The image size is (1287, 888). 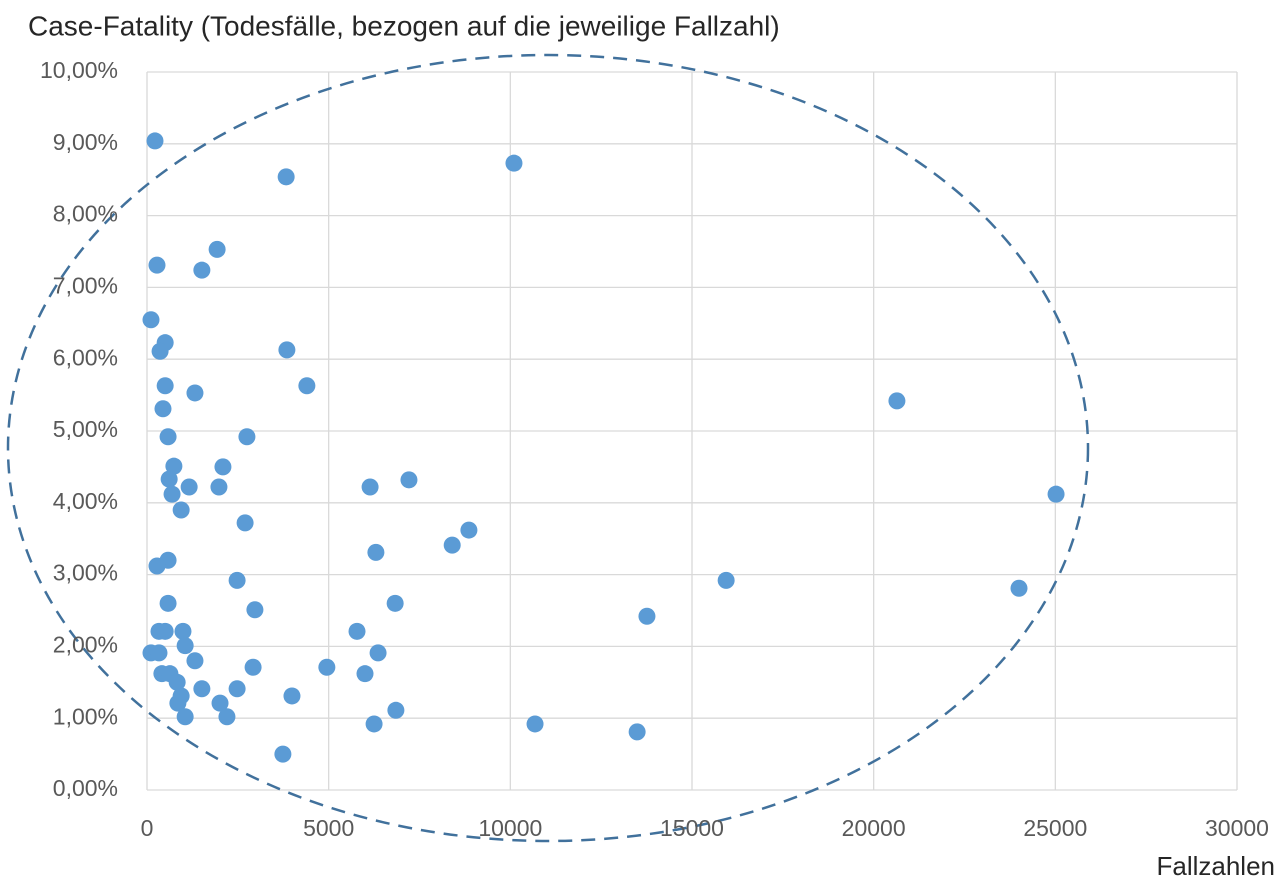 I want to click on y-tick-label: 4,00%, so click(x=85, y=501).